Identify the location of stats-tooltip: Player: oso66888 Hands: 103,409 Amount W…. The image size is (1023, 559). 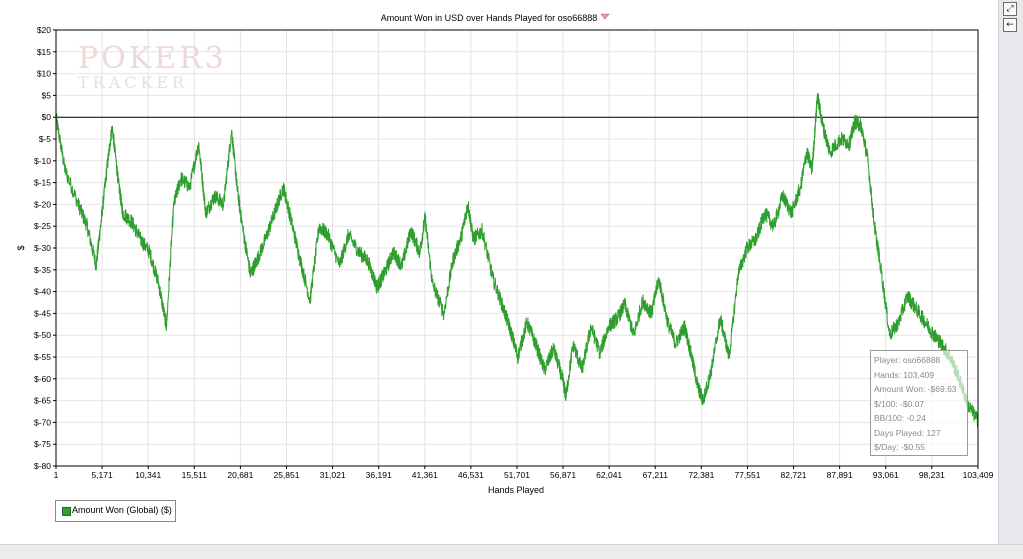
(919, 403).